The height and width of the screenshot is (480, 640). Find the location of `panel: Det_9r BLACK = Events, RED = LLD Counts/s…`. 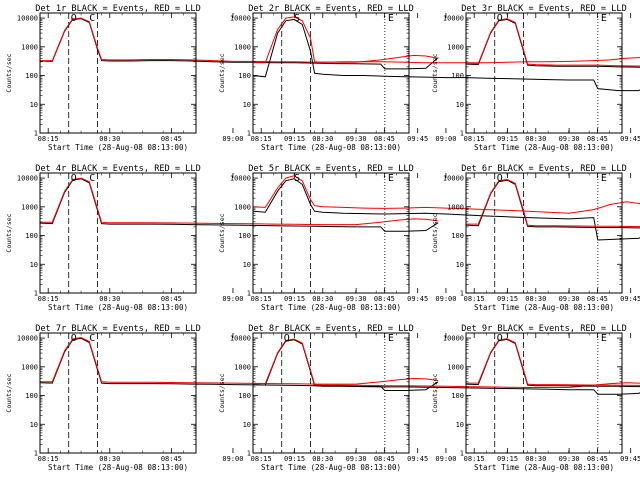

panel: Det_9r BLACK = Events, RED = LLD Counts/s… is located at coordinates (535, 398).